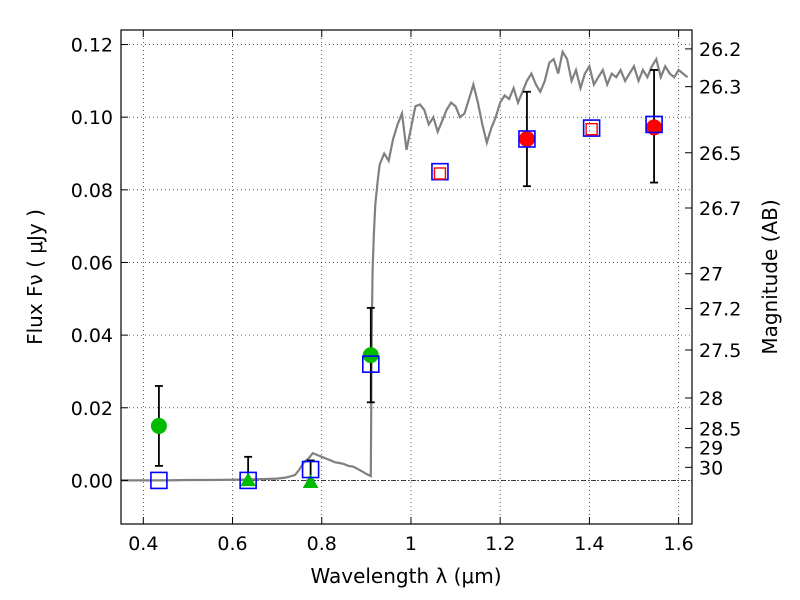  What do you see at coordinates (232, 544) in the screenshot?
I see `x-tick-label: 0.6` at bounding box center [232, 544].